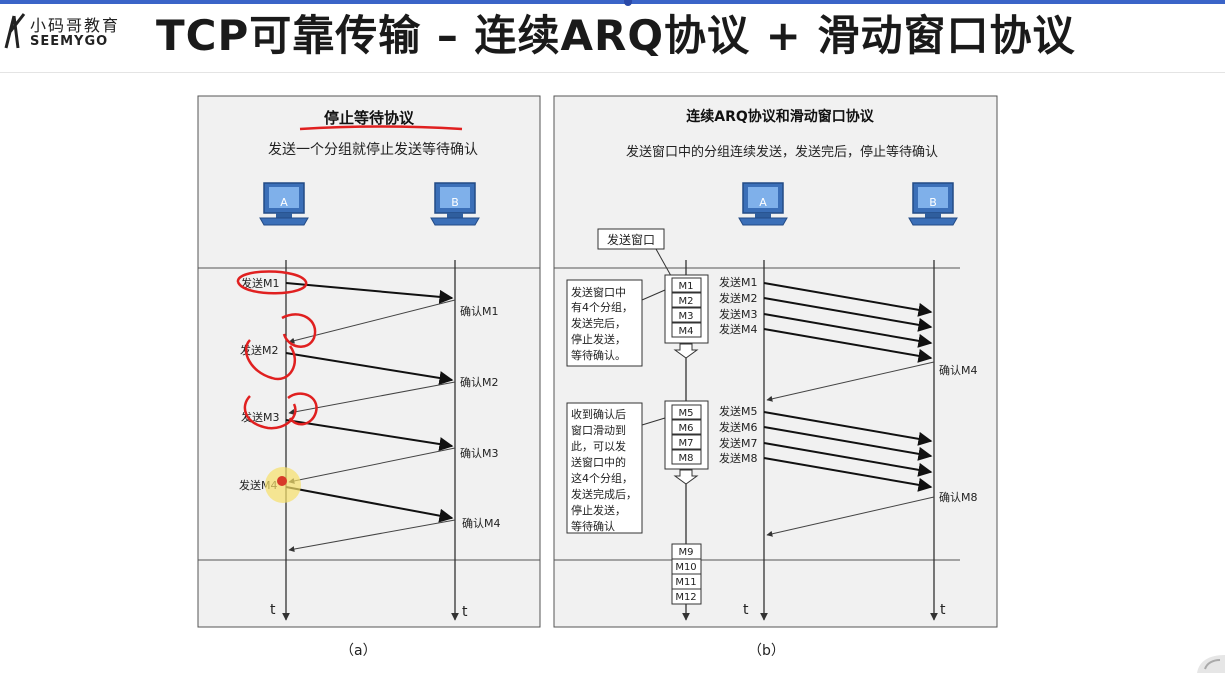  Describe the element at coordinates (479, 382) in the screenshot. I see `ack-label: 确认M2` at that location.